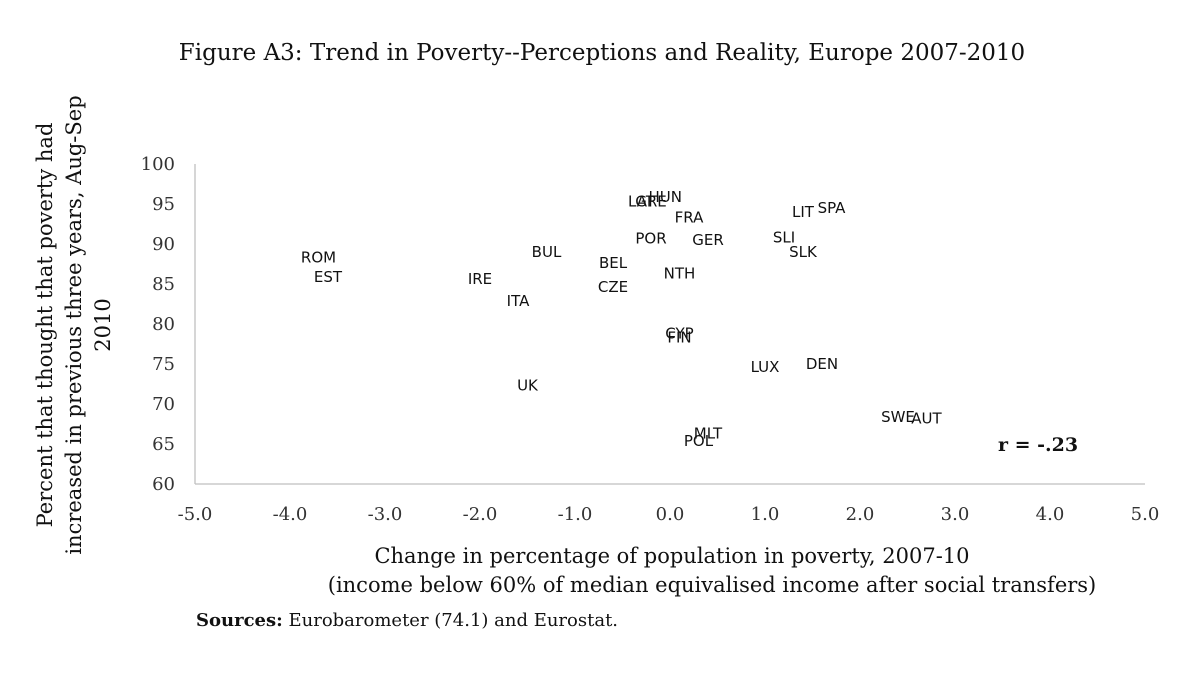 This screenshot has height=678, width=1200. Describe the element at coordinates (163, 324) in the screenshot. I see `y-tick-label: 80` at that location.